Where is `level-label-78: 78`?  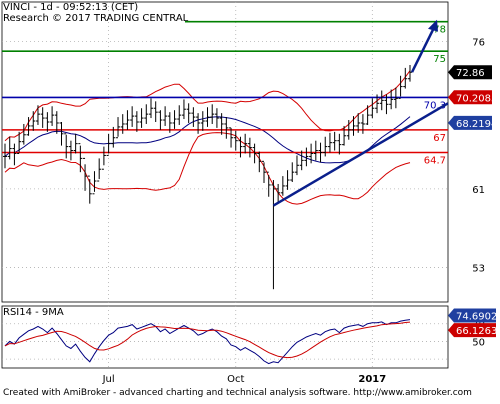 level-label-78: 78 is located at coordinates (439, 30).